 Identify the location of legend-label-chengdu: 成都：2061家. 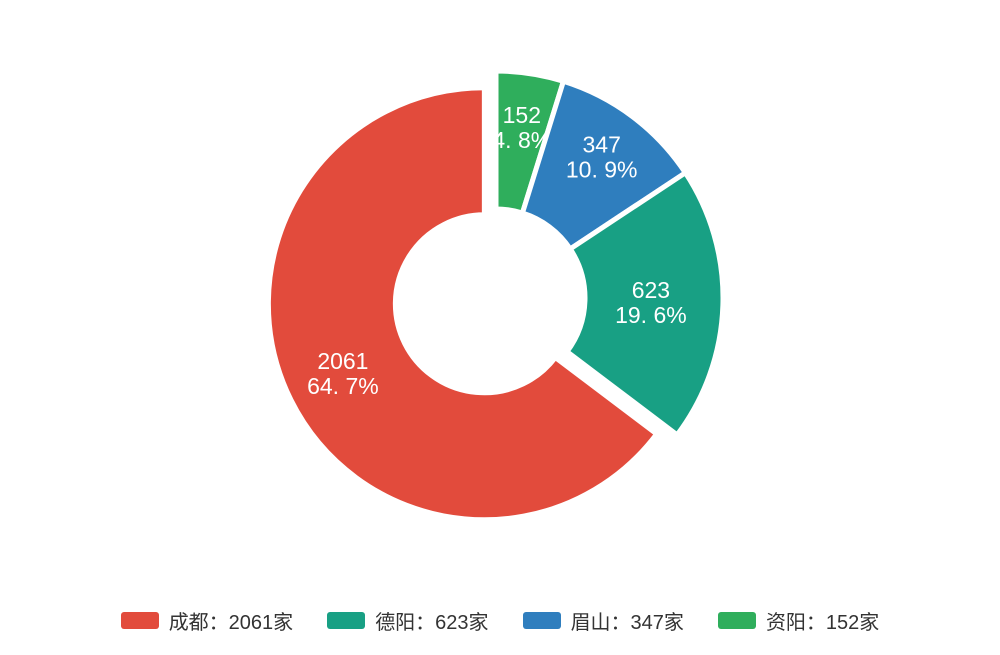
(231, 623).